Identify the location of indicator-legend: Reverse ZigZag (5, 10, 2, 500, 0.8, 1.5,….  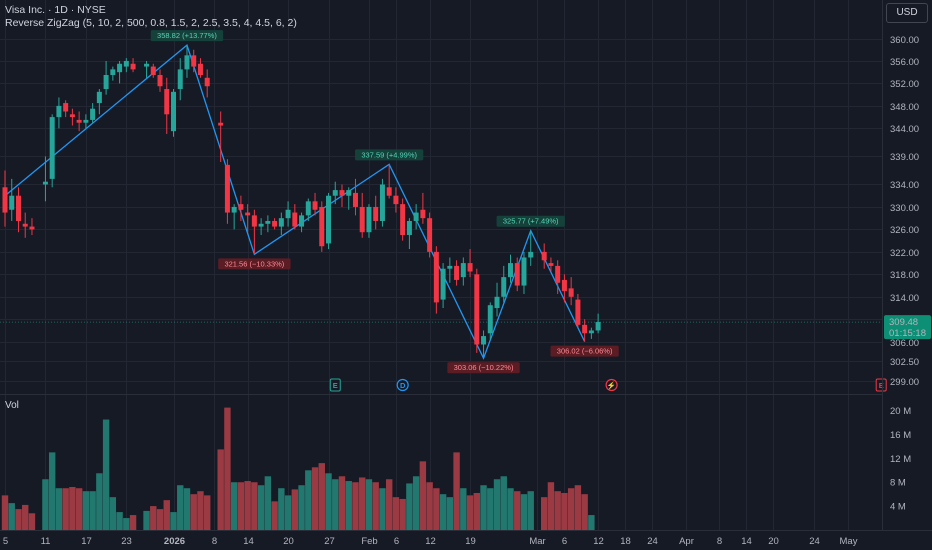
(151, 23).